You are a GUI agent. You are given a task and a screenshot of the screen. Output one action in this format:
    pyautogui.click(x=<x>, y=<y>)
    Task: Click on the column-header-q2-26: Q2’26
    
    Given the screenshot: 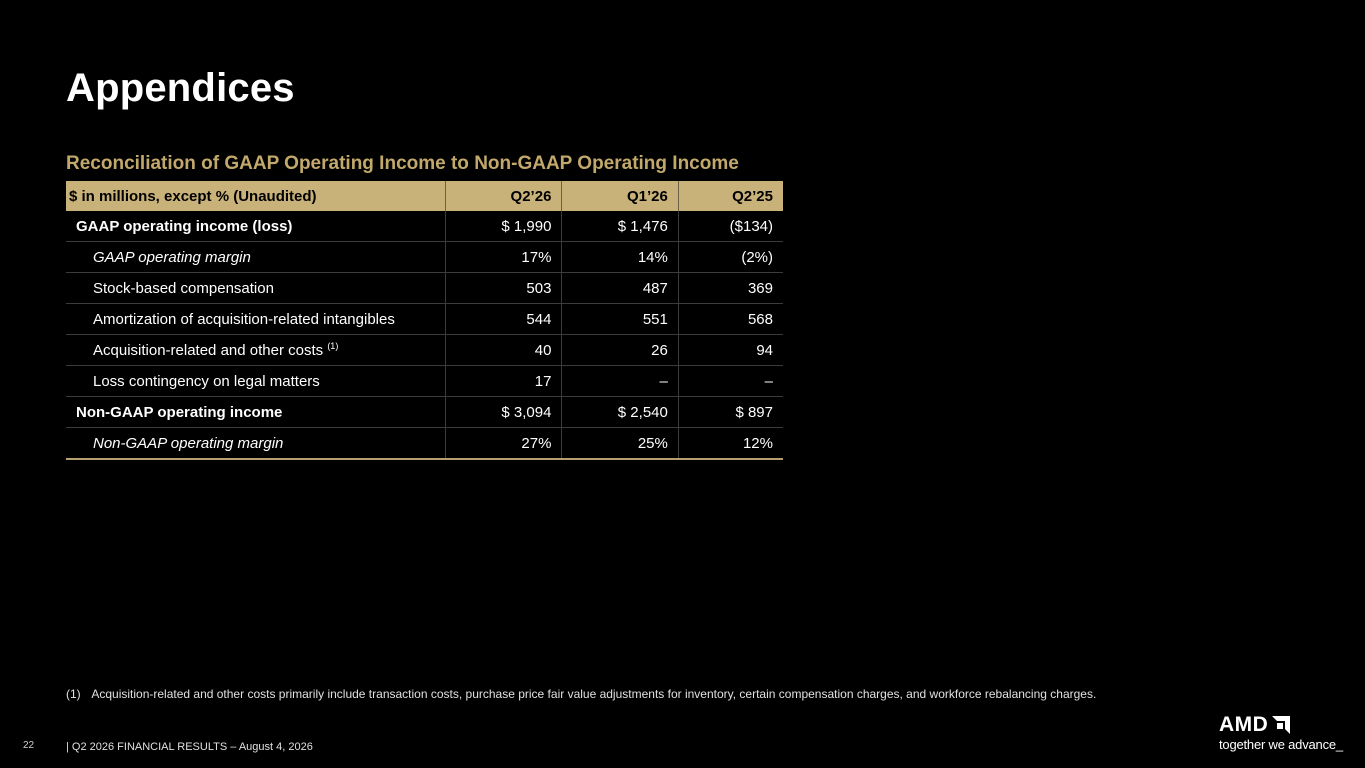 What is the action you would take?
    pyautogui.click(x=504, y=196)
    